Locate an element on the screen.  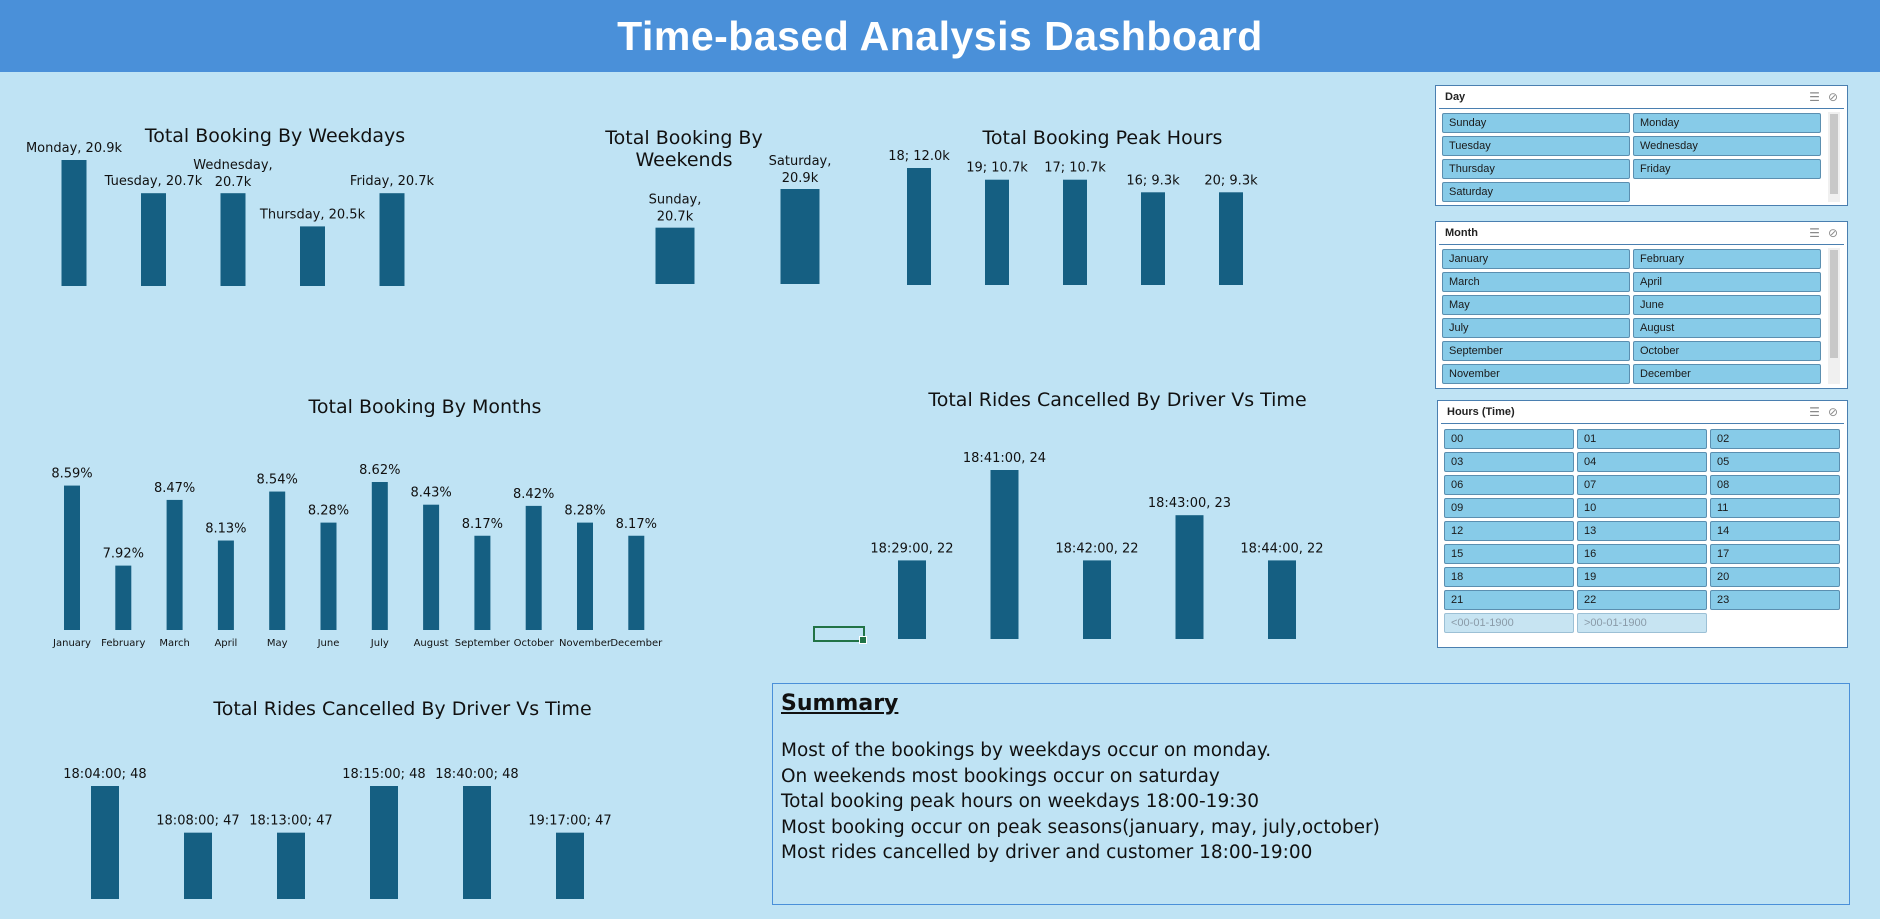
slicer-item: 14 is located at coordinates (1775, 531).